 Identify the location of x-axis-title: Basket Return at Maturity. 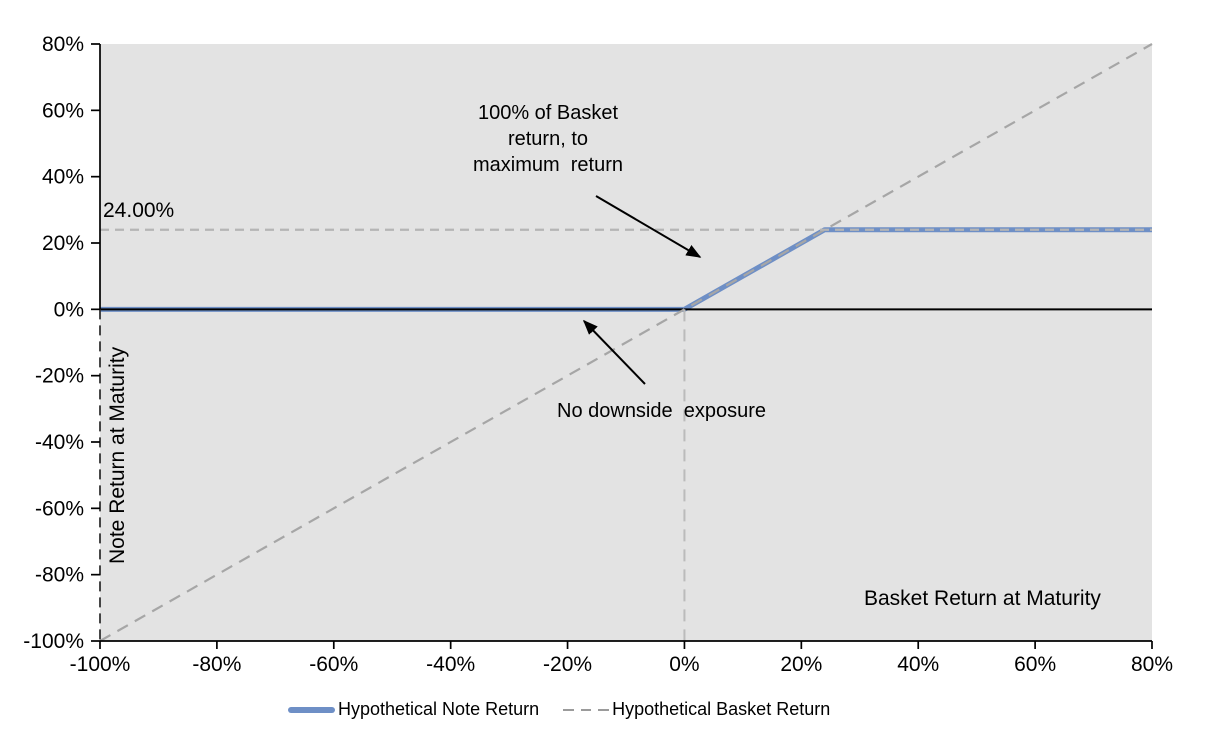
(982, 598).